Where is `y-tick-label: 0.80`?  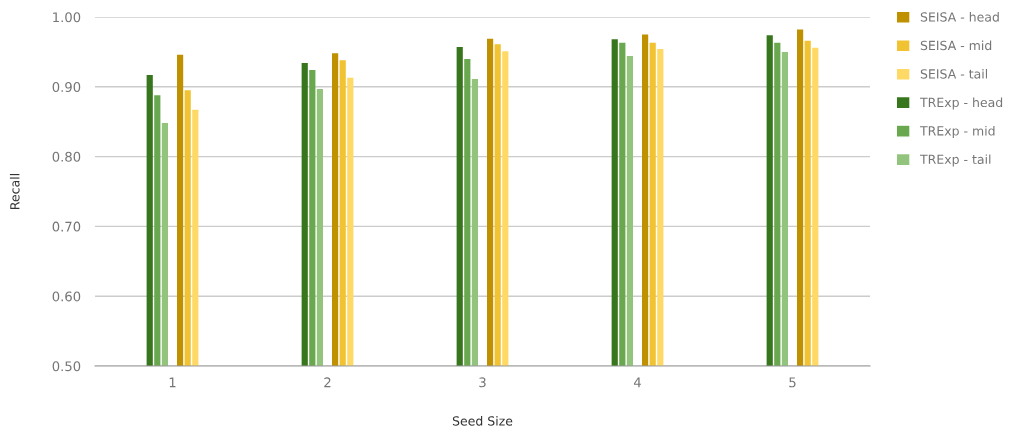
y-tick-label: 0.80 is located at coordinates (66, 156).